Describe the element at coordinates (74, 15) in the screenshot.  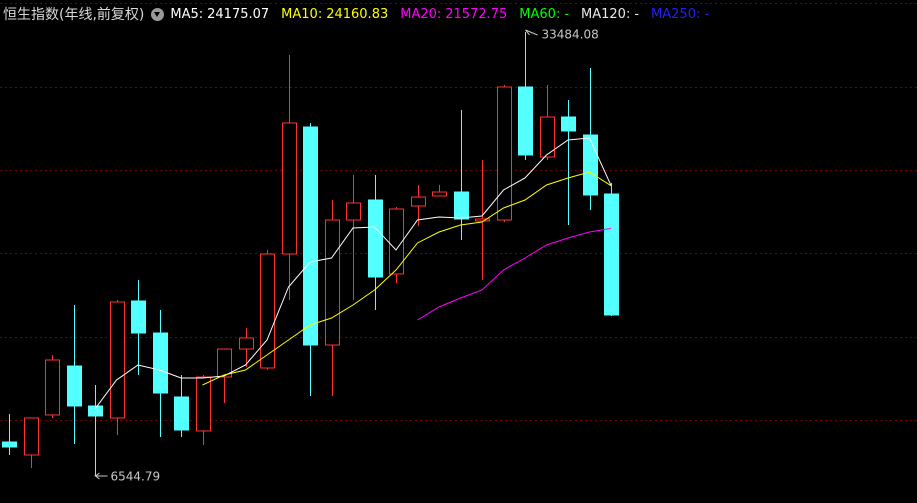
I see `chart-title: 恒生指数(年线,前复权)` at that location.